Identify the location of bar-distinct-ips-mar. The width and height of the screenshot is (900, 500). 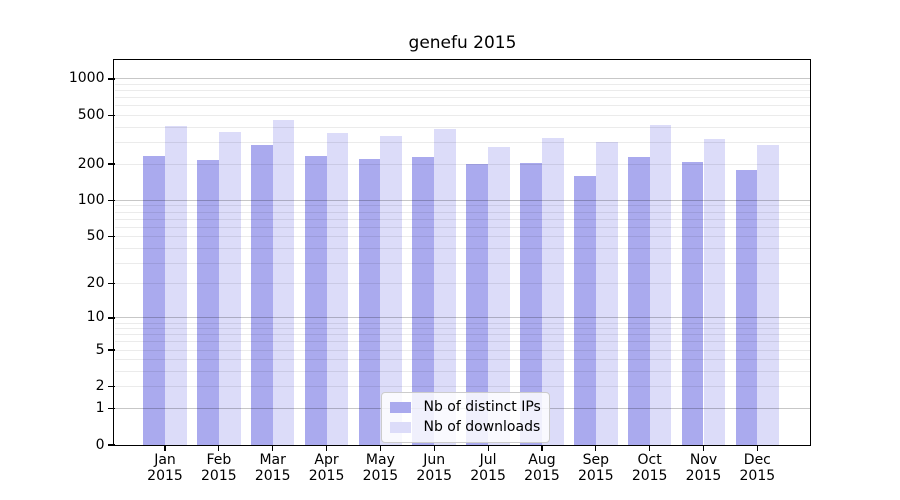
(261, 294).